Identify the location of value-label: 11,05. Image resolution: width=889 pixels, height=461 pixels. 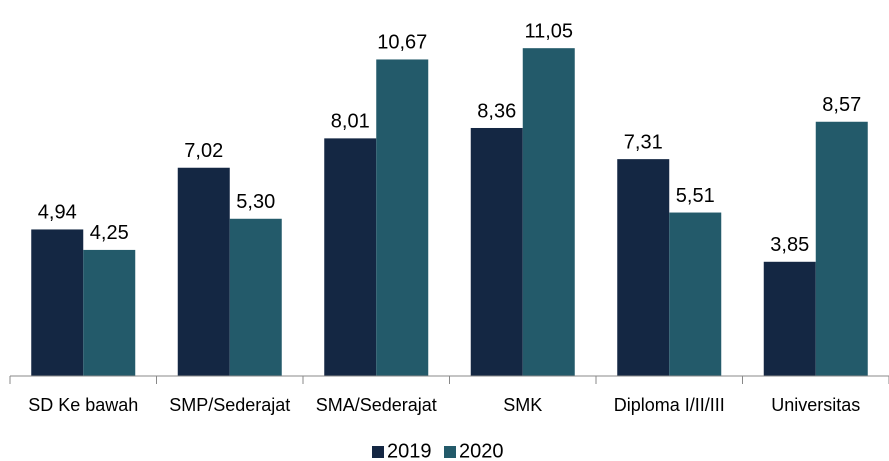
(548, 31).